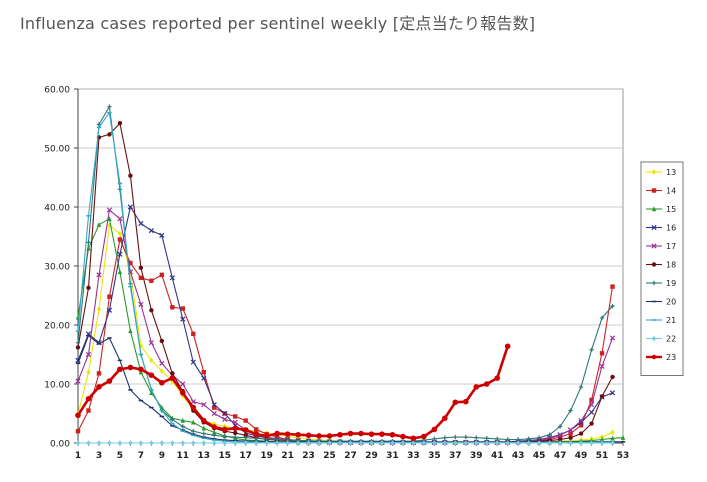 This screenshot has width=707, height=482. I want to click on y-tick-label: 60.00, so click(57, 91).